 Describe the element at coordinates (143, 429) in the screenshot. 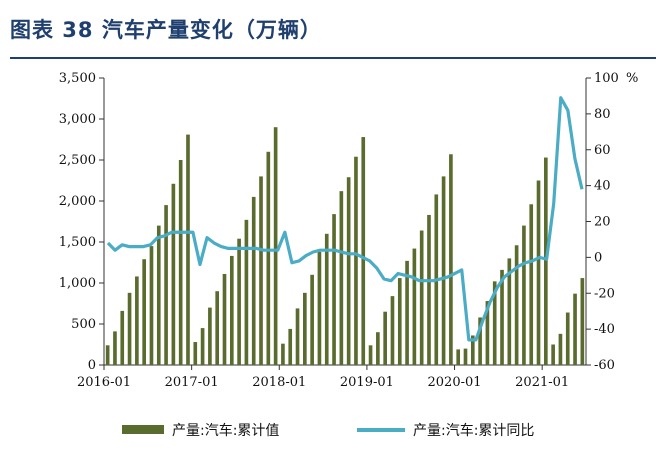

I see `legend-bar-swatch` at that location.